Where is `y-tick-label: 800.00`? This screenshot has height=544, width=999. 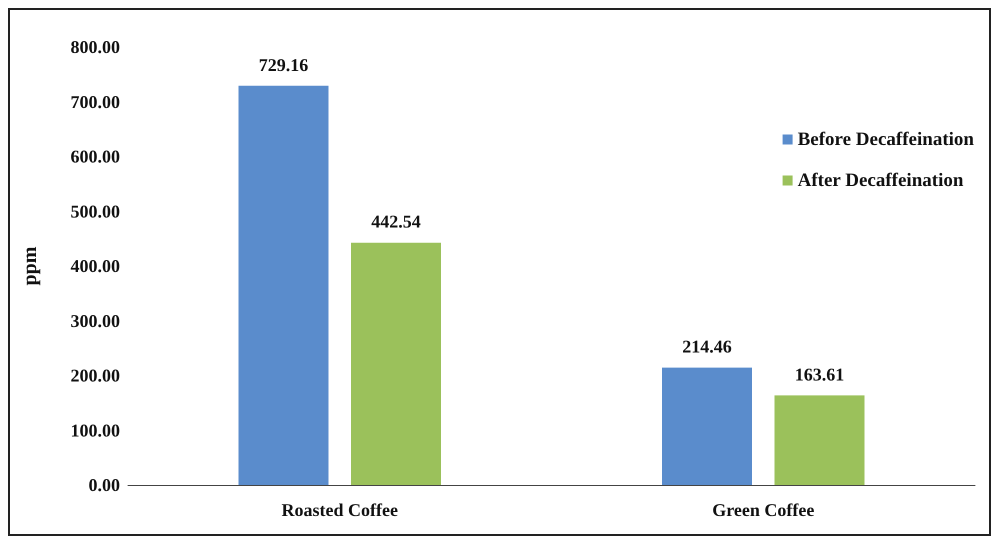 y-tick-label: 800.00 is located at coordinates (95, 47).